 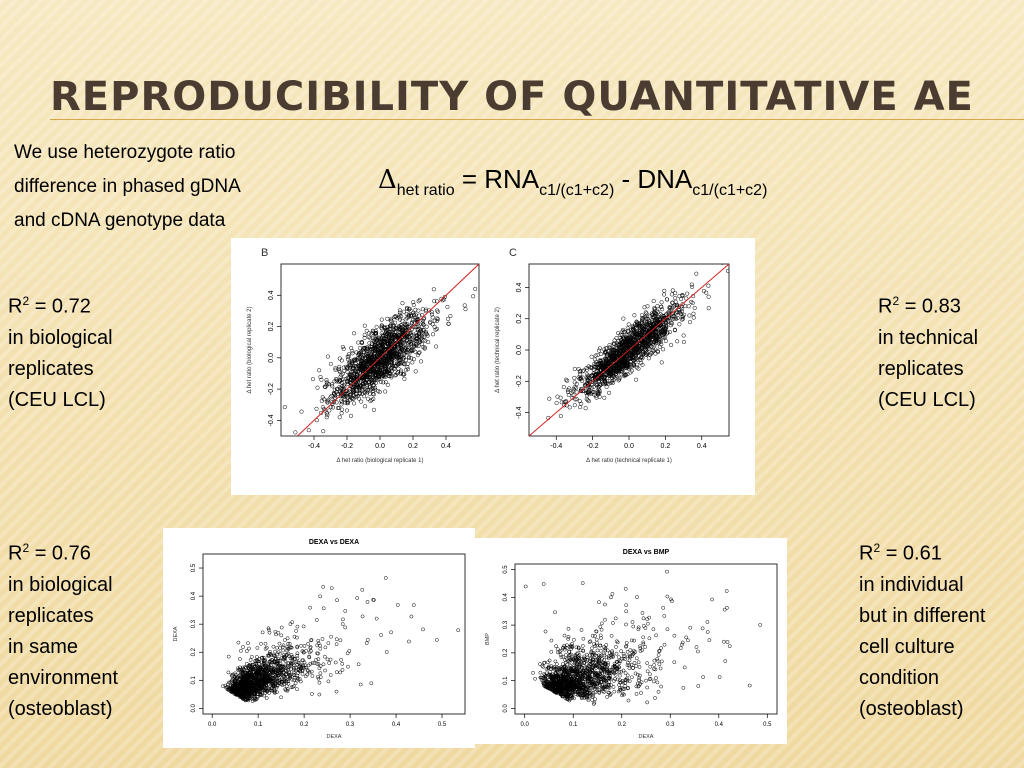 I want to click on y-tick-label: 0.2, so click(x=519, y=319).